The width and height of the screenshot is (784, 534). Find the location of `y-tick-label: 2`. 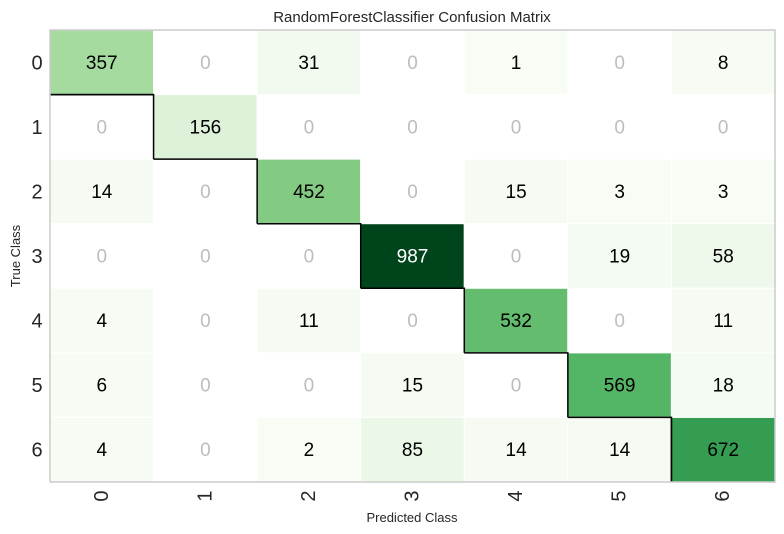

y-tick-label: 2 is located at coordinates (36, 192).